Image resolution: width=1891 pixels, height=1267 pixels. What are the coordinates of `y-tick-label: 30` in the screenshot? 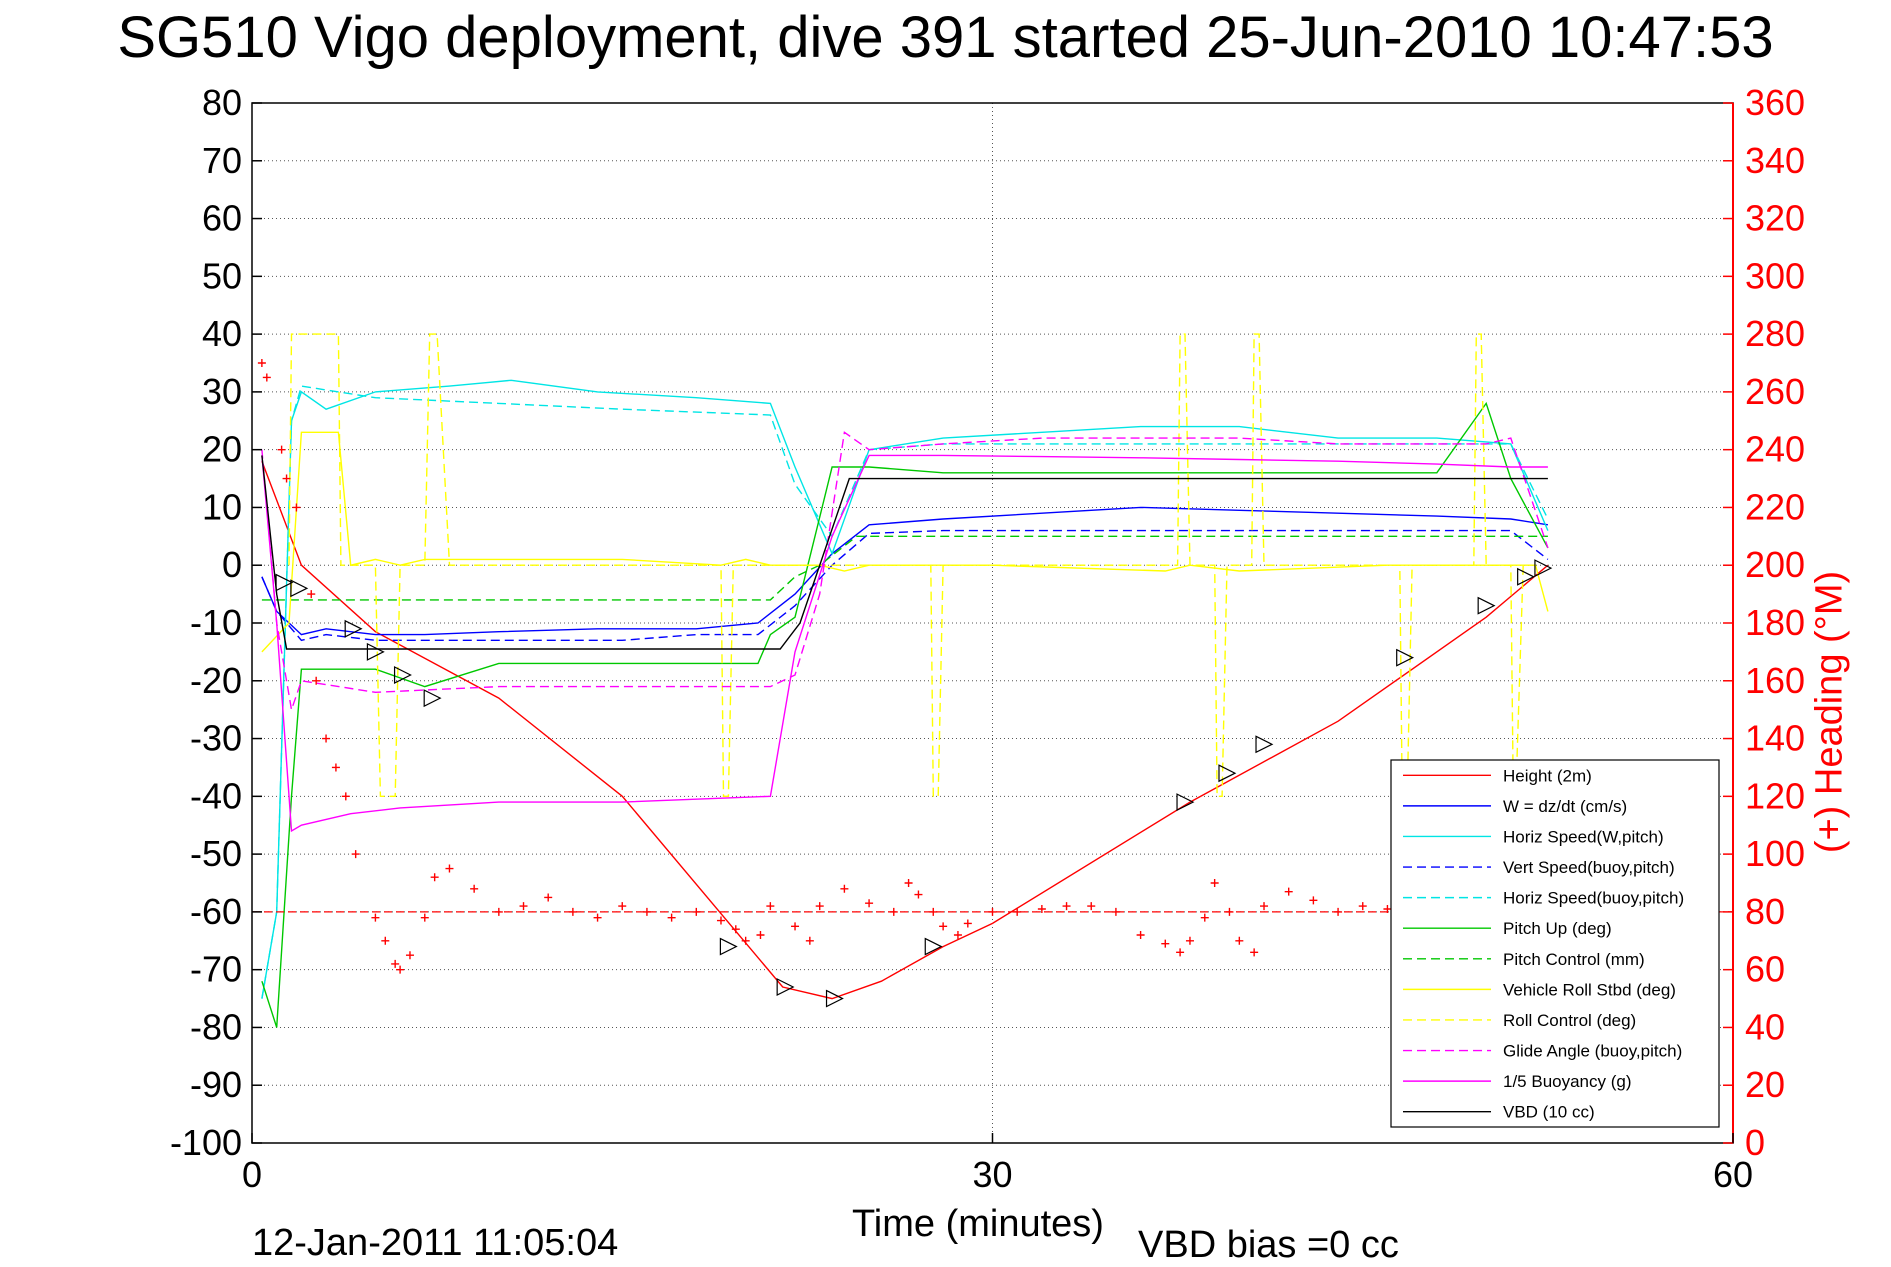 It's located at (222, 391).